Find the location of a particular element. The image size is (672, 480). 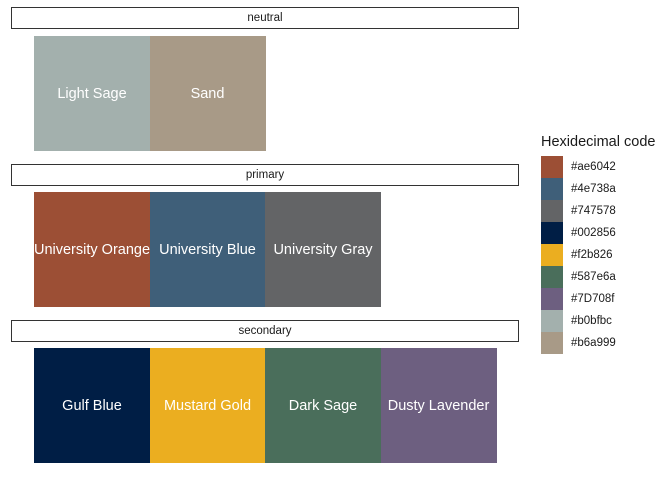

legend-key-label: #ae6042 is located at coordinates (593, 167).